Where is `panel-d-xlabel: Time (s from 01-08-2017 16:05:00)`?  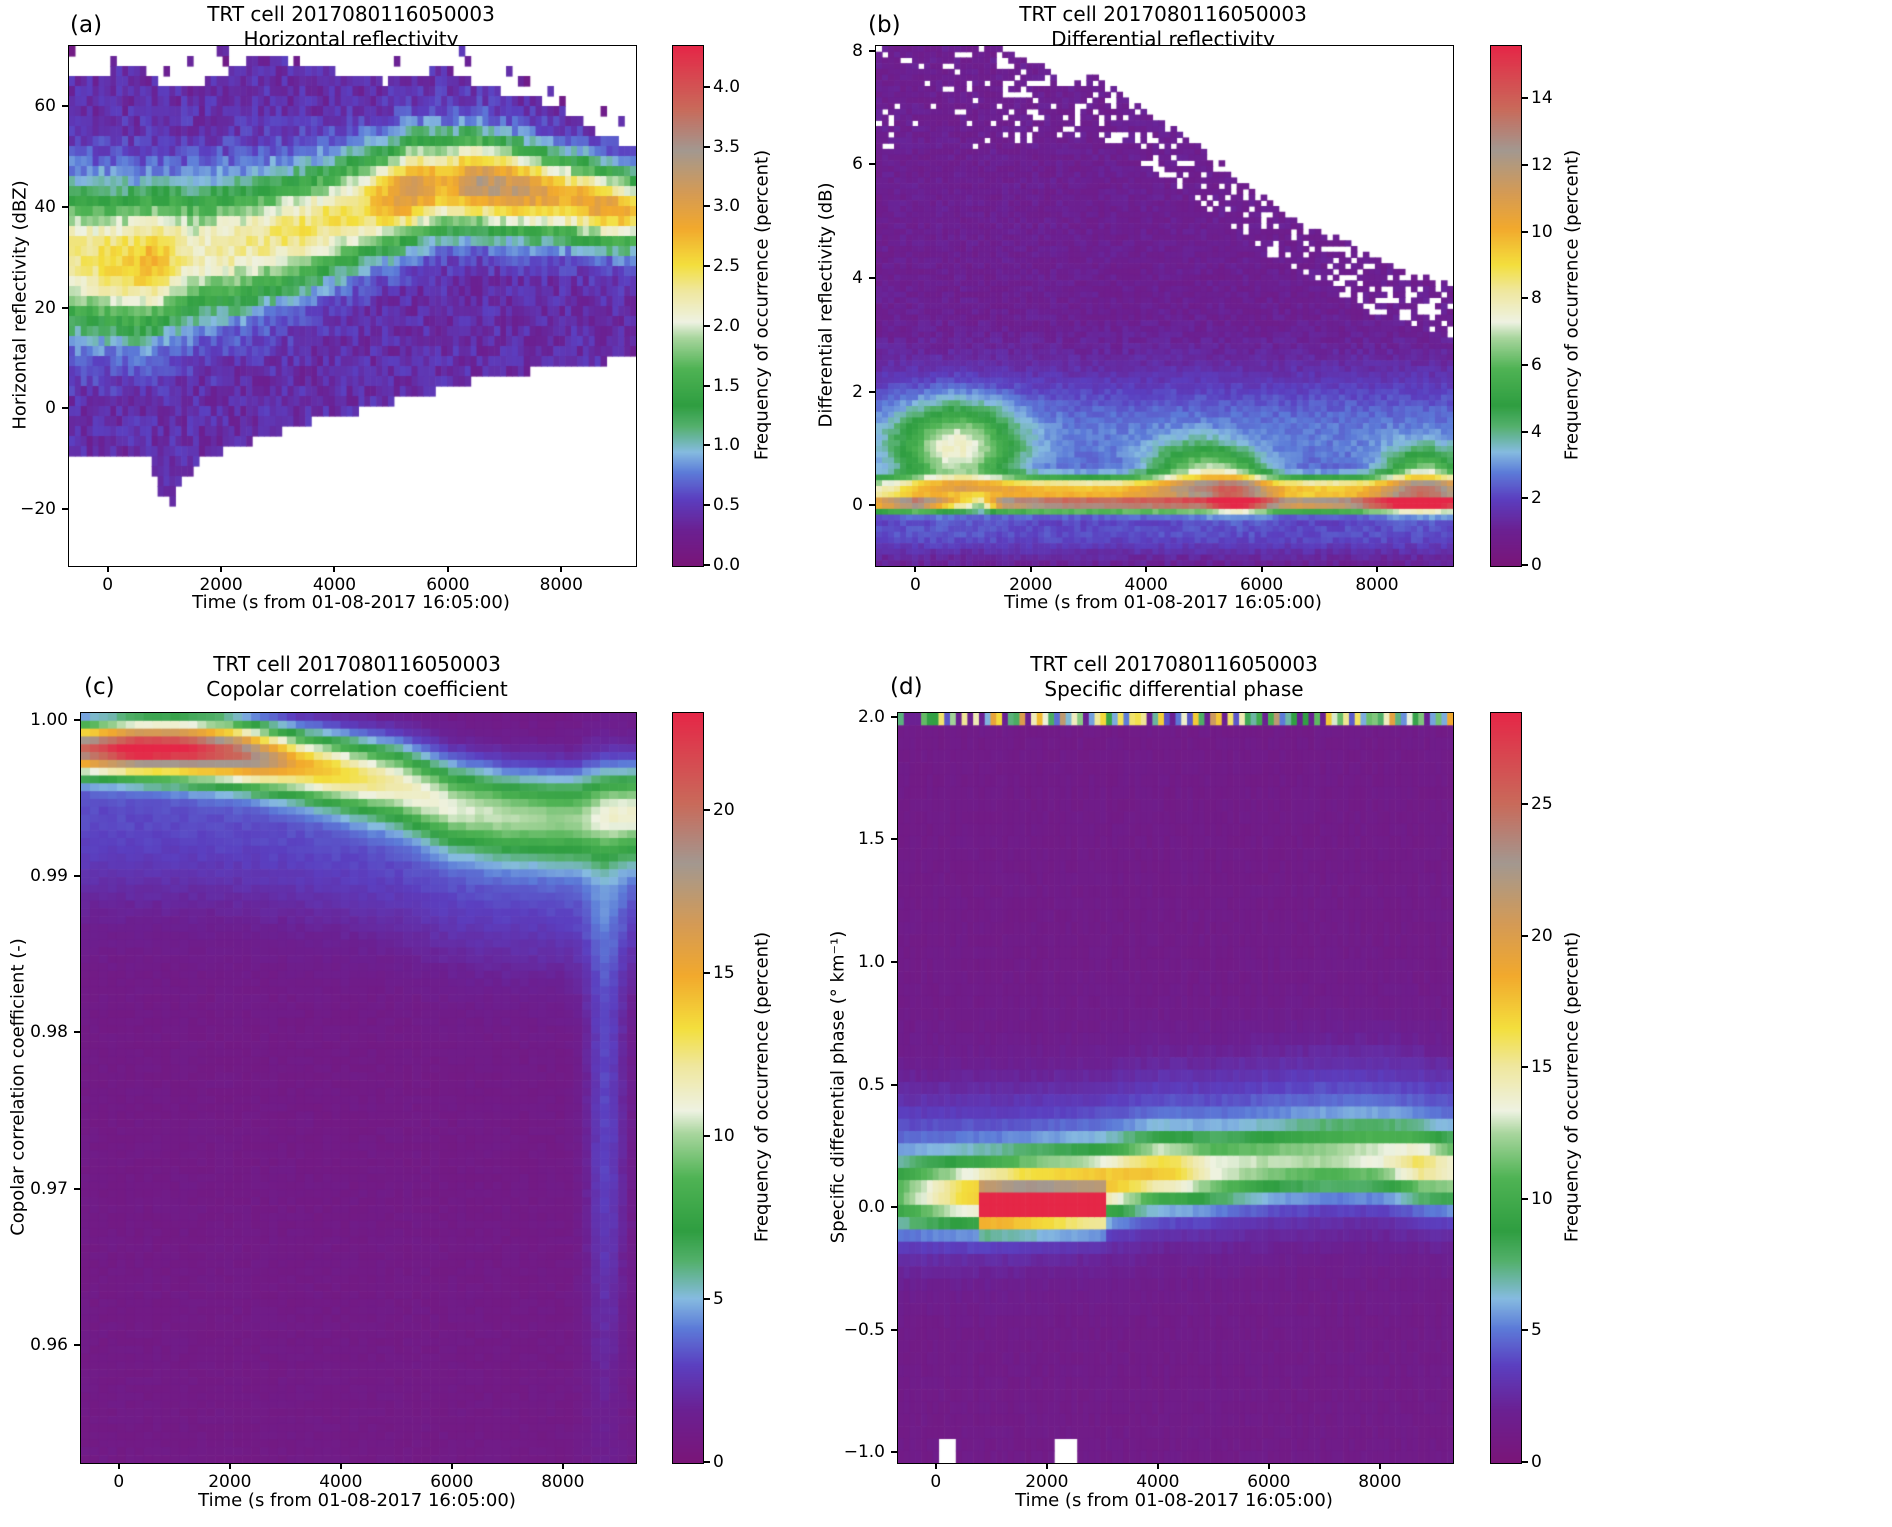 panel-d-xlabel: Time (s from 01-08-2017 16:05:00) is located at coordinates (1174, 1500).